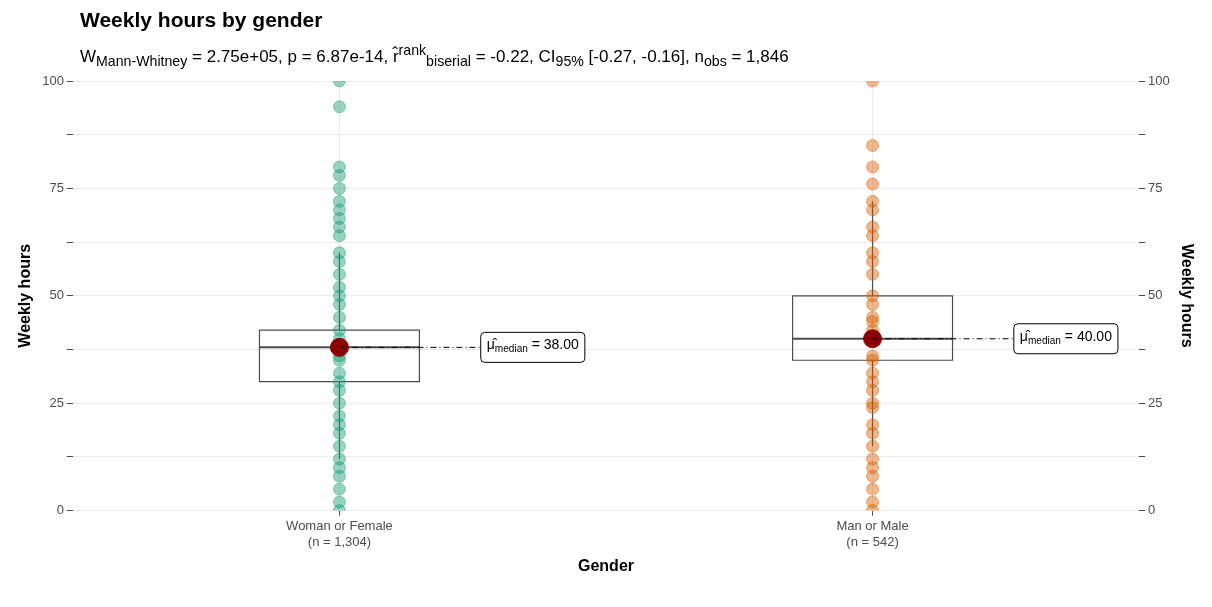  Describe the element at coordinates (60, 510) in the screenshot. I see `y-tick-label: 0` at that location.